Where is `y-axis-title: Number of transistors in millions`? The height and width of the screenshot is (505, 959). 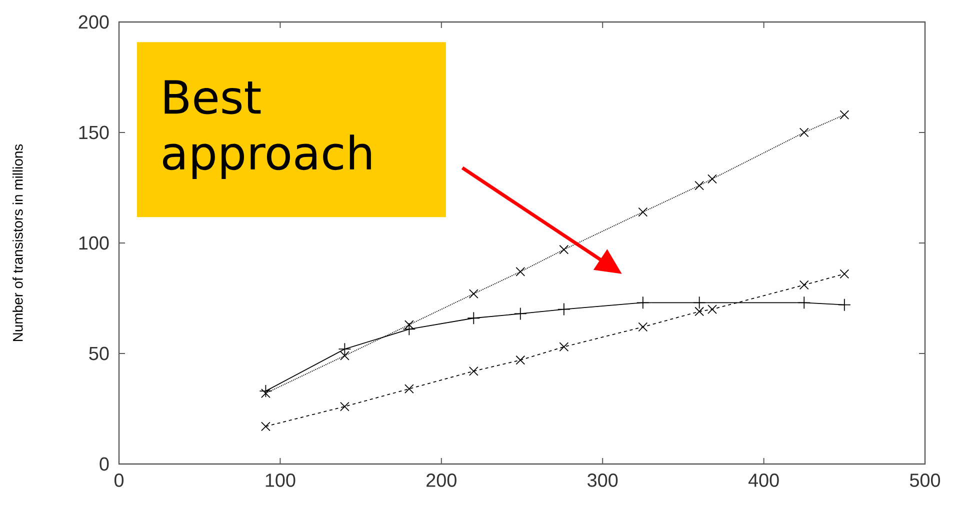
y-axis-title: Number of transistors in millions is located at coordinates (17, 243).